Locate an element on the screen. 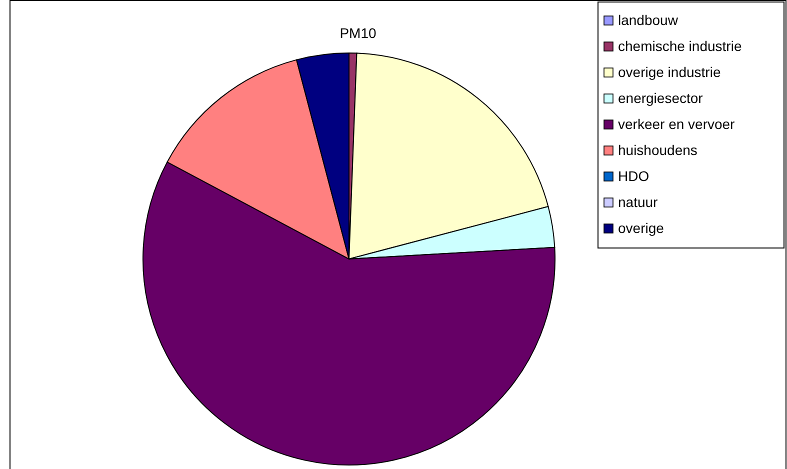 The height and width of the screenshot is (469, 787). legend-label: landbouw is located at coordinates (648, 20).